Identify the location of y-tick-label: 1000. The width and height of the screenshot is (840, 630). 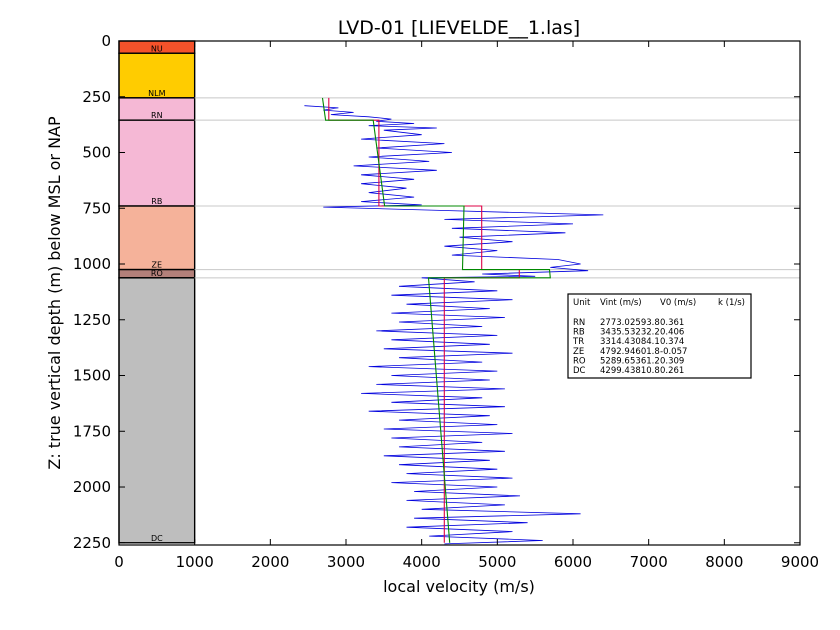
(92, 264).